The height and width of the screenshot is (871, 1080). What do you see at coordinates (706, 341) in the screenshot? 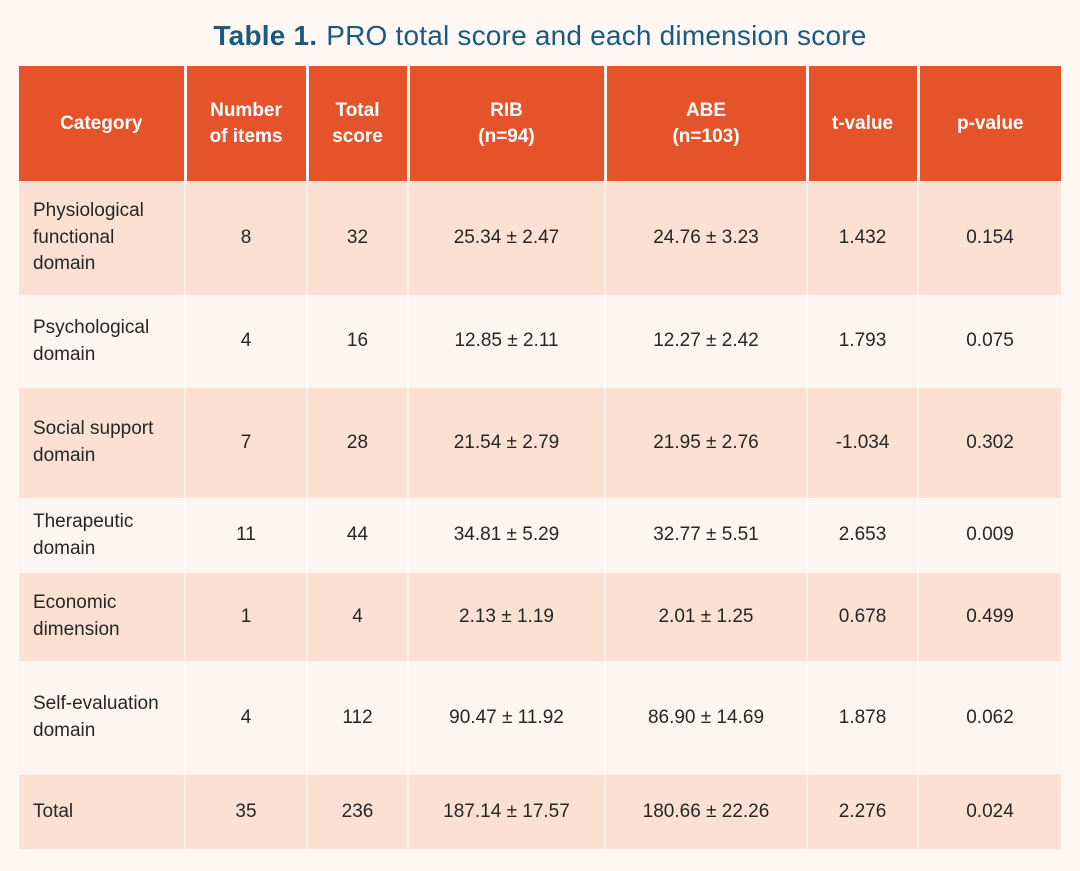
I see `cell-abe: 12.27 ± 2.42` at bounding box center [706, 341].